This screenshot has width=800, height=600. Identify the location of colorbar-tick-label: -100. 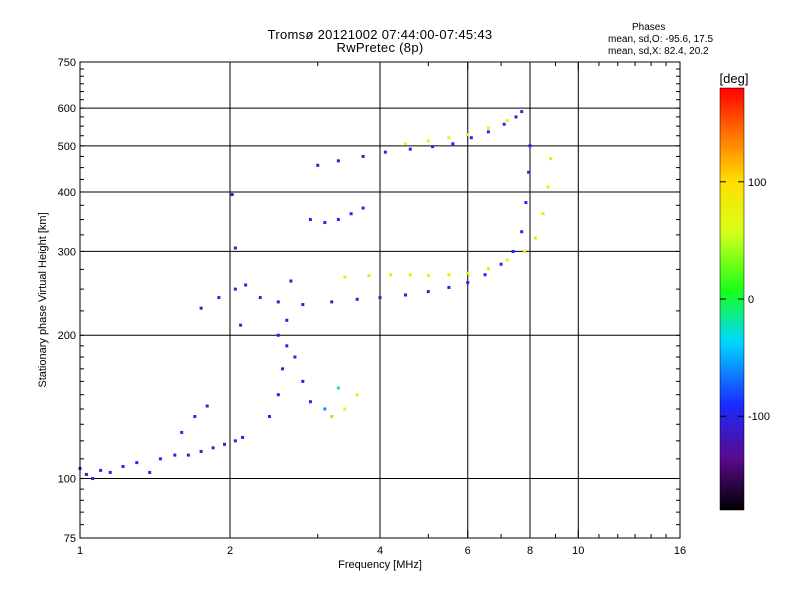
(759, 417).